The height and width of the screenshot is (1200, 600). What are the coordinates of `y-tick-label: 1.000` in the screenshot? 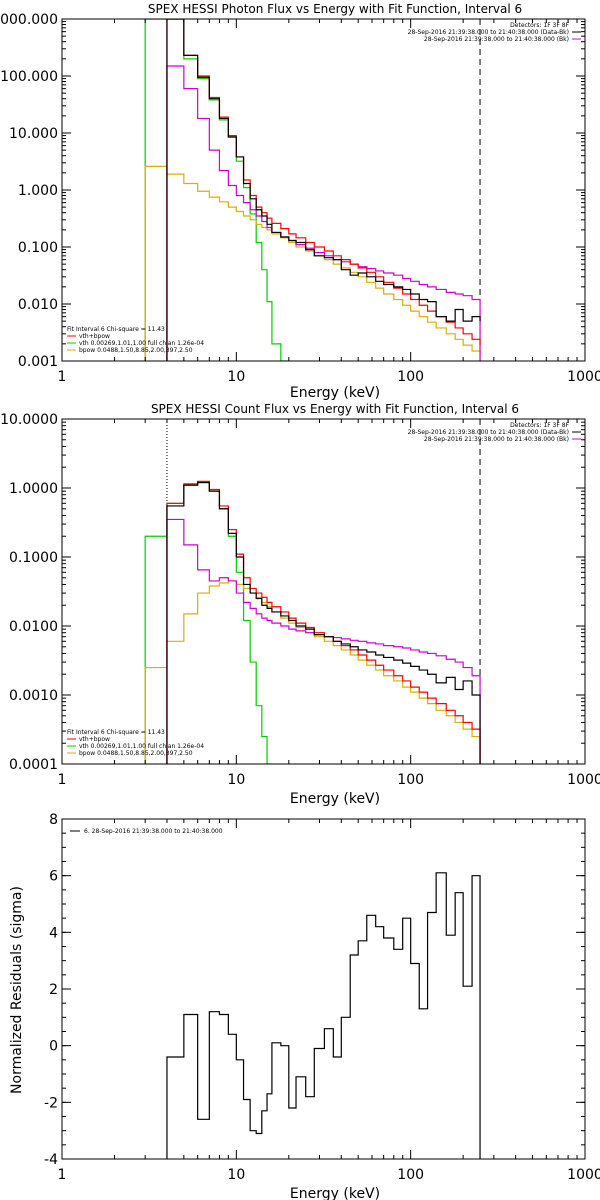 It's located at (38, 191).